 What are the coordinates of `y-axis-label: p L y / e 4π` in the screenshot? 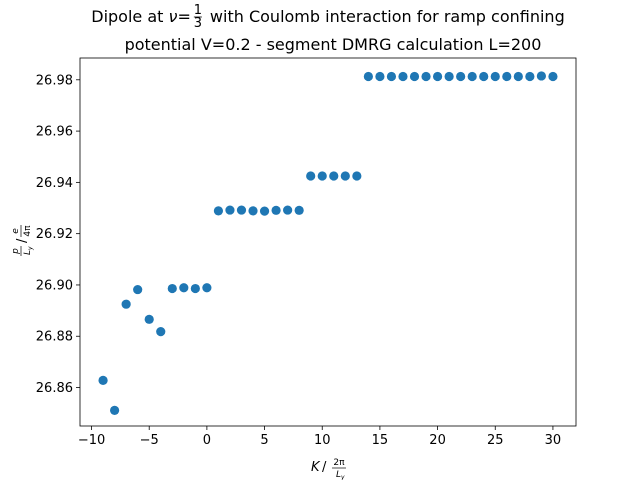 It's located at (22, 240).